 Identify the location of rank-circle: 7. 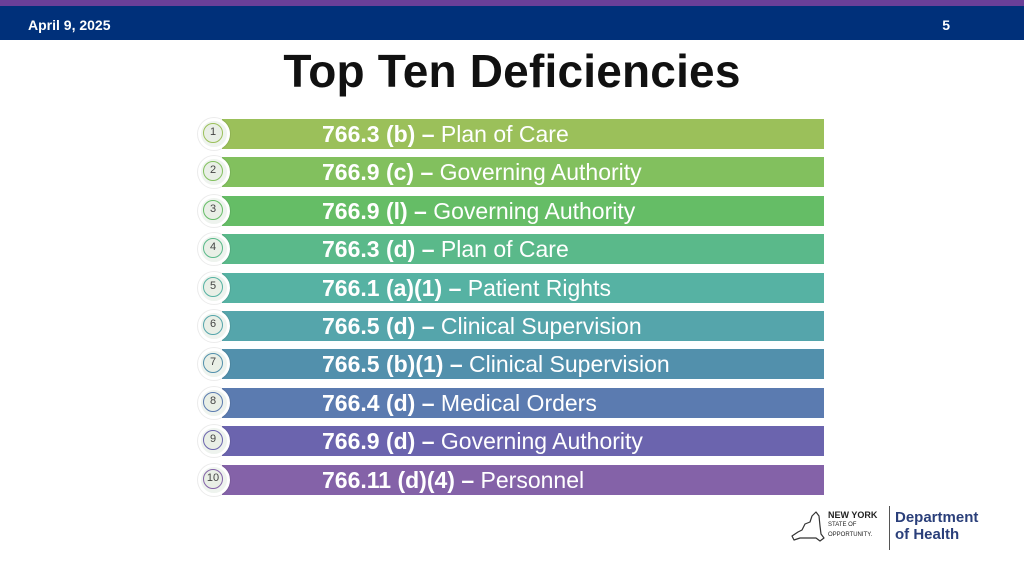
(214, 364).